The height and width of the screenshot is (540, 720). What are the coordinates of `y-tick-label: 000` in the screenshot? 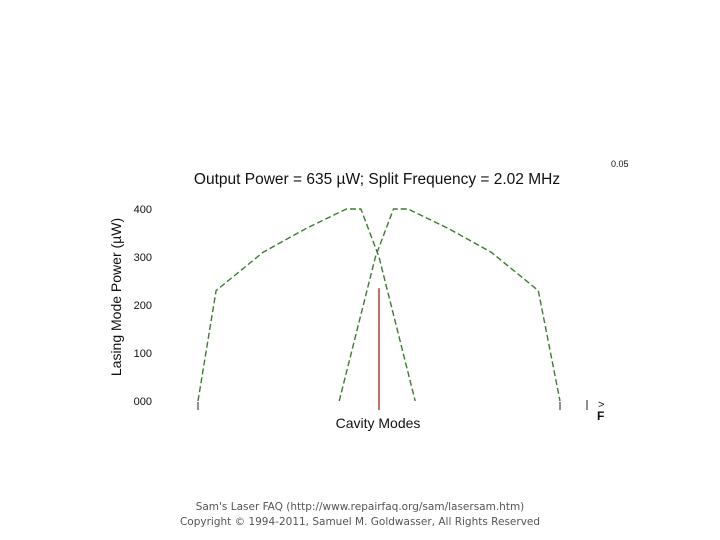 It's located at (143, 402).